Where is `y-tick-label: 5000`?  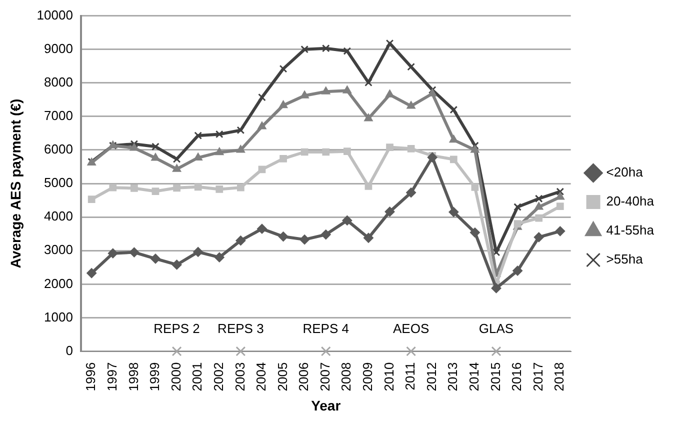
y-tick-label: 5000 is located at coordinates (58, 182).